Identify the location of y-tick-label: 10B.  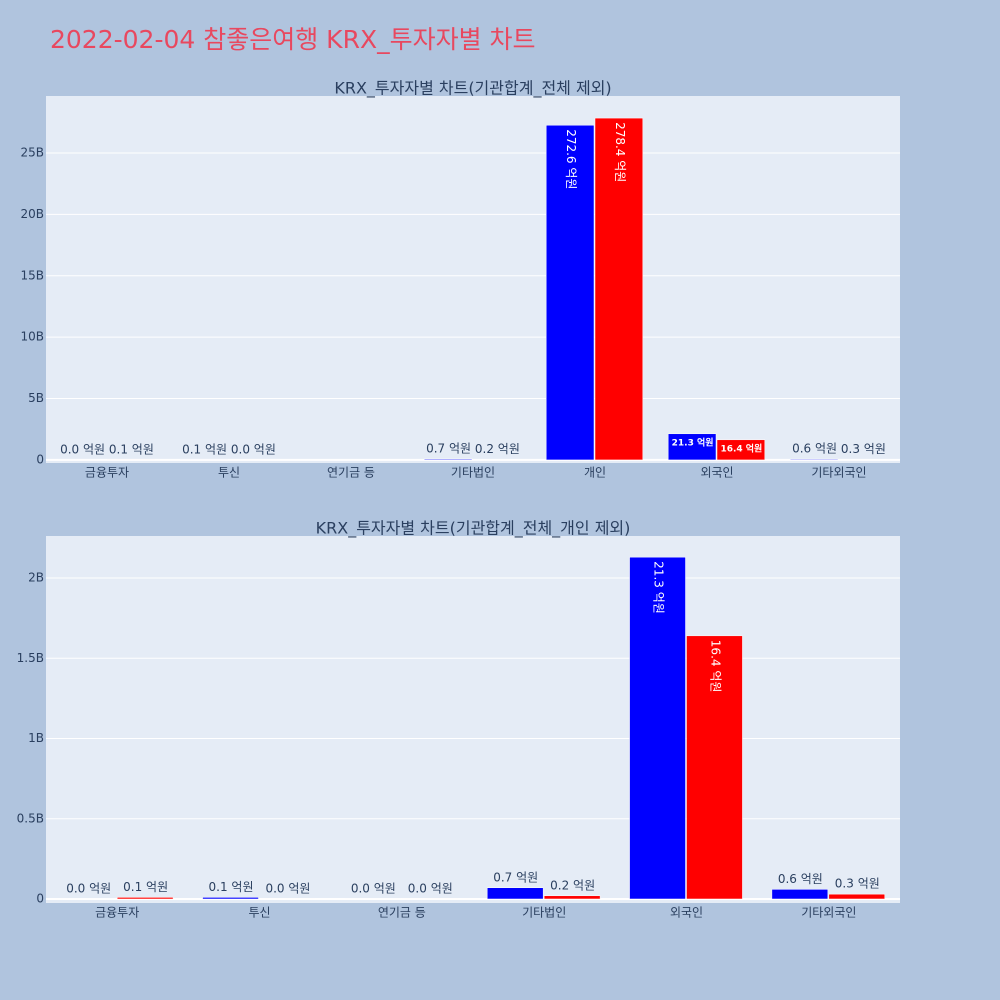
(32, 337).